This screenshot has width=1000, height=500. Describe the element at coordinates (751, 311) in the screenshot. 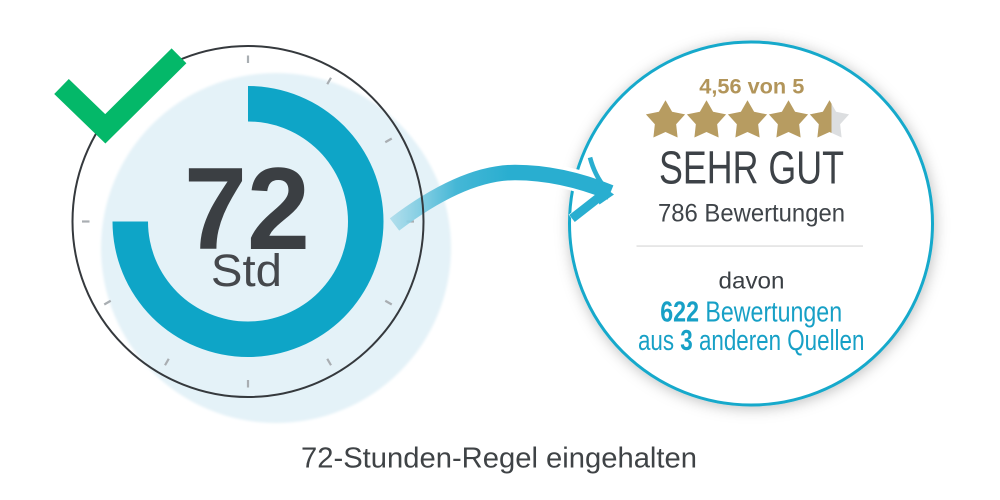

I see `svg-text: 622 Bewertungen` at that location.